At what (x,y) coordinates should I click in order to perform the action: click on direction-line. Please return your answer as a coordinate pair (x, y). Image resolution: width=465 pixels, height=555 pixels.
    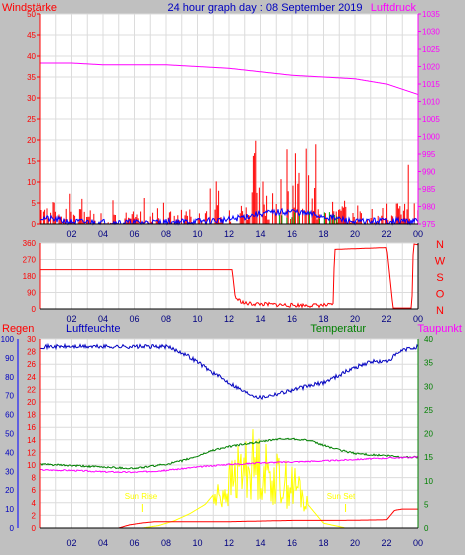
    Looking at the image, I should click on (229, 276).